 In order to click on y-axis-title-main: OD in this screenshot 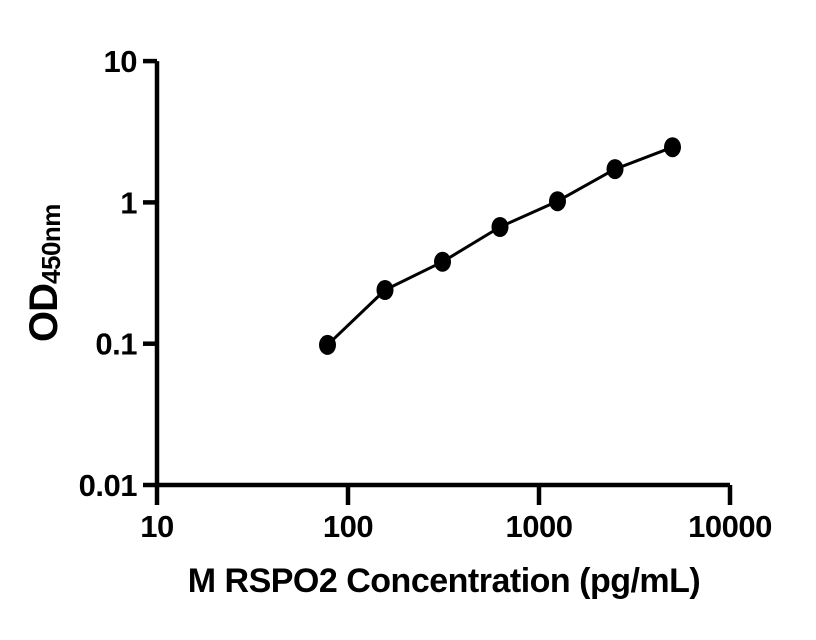, I will do `click(44, 313)`.